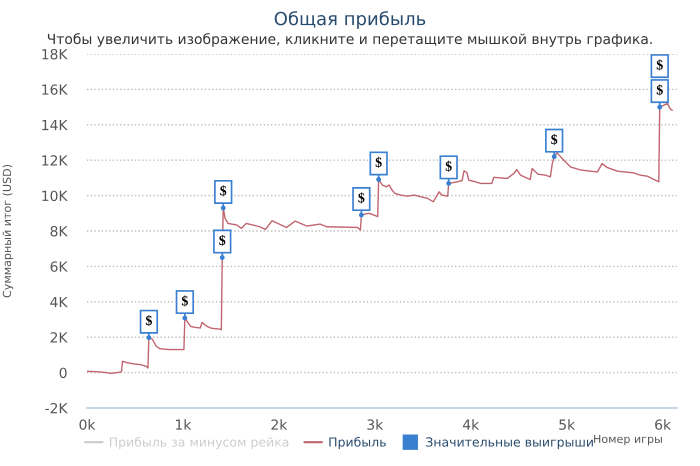  I want to click on y-tick-label: 0, so click(63, 373).